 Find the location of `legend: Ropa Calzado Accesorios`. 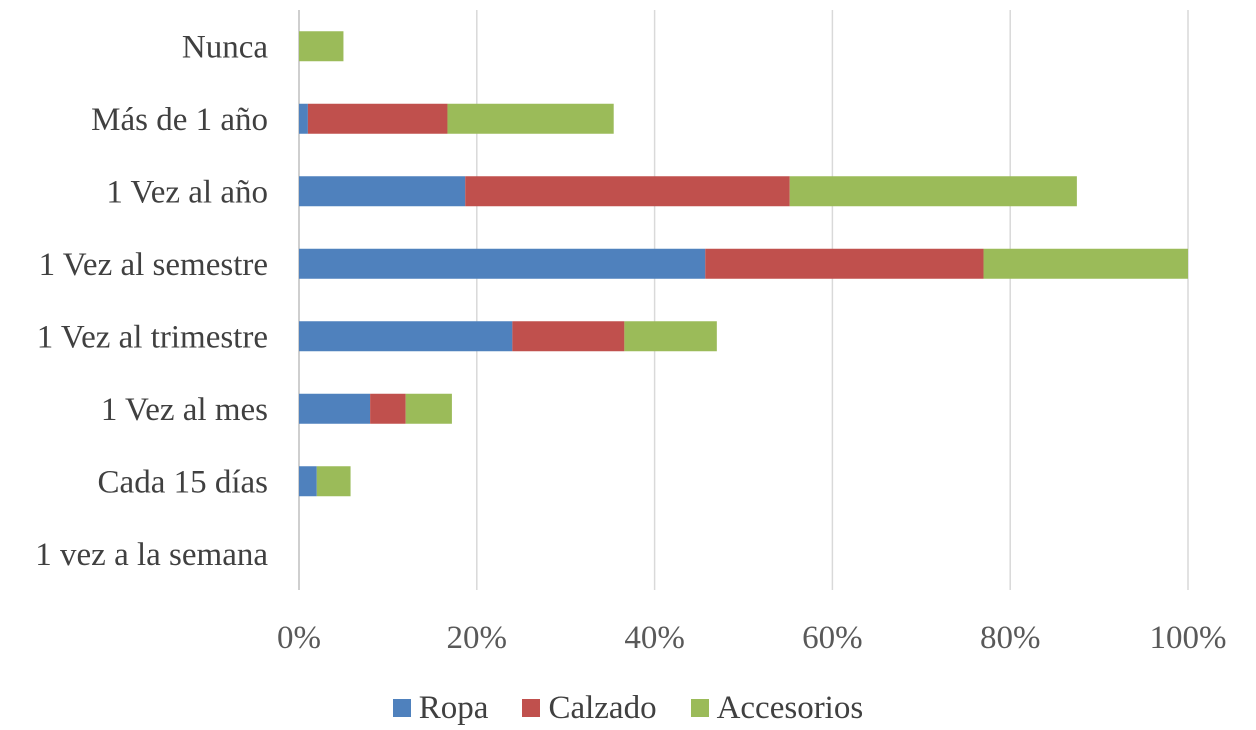

legend: Ropa Calzado Accesorios is located at coordinates (628, 708).